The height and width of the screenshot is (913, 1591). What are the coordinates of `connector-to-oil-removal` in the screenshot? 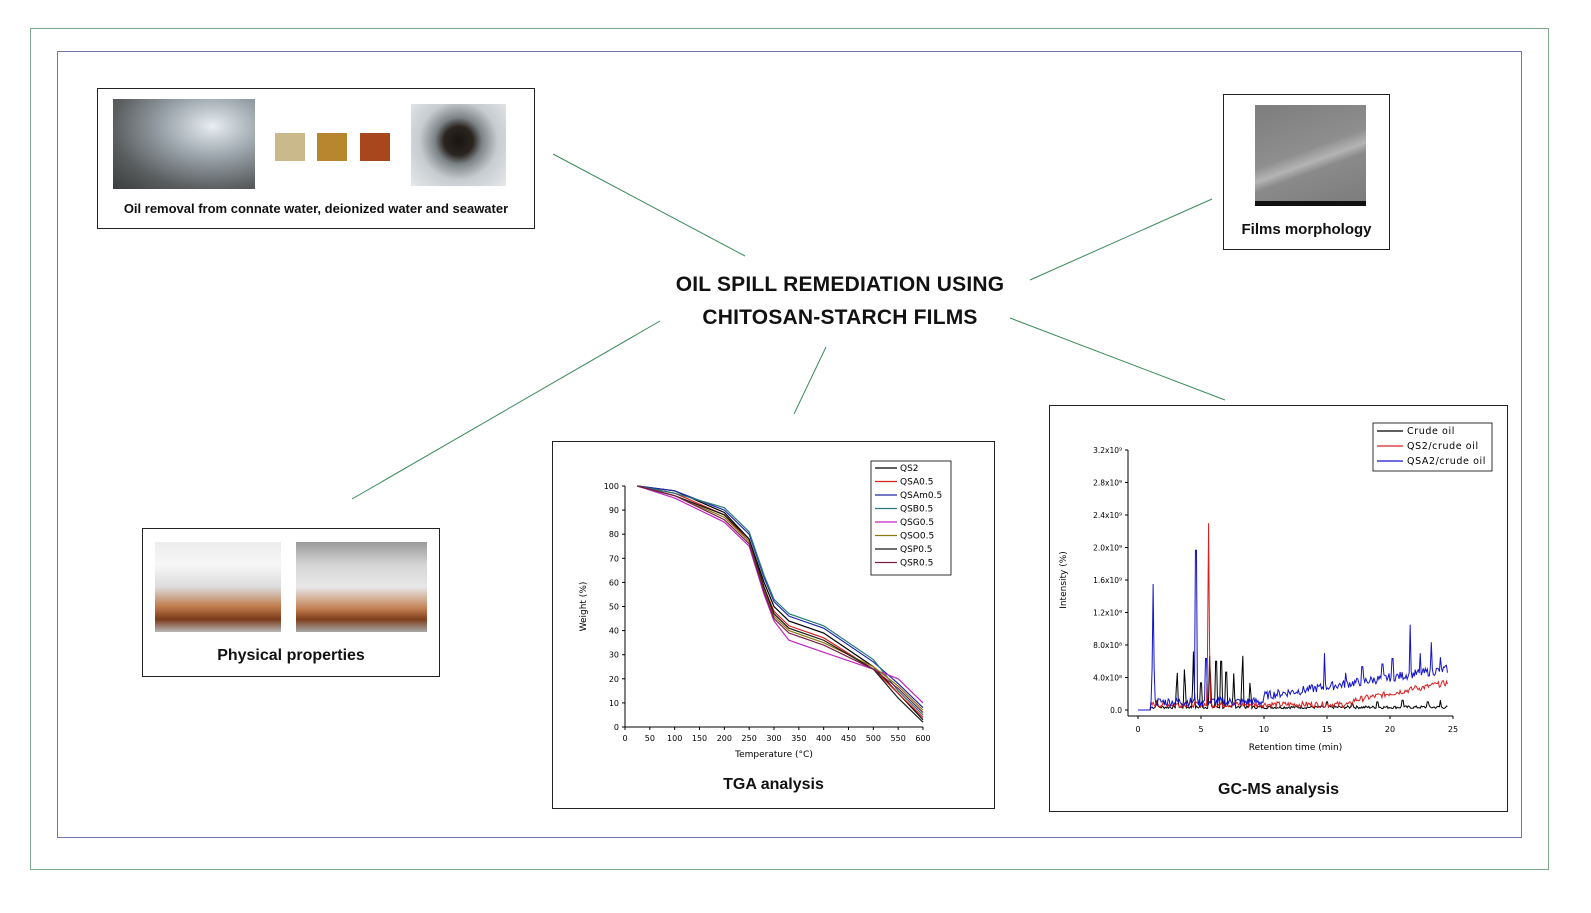 It's located at (649, 205).